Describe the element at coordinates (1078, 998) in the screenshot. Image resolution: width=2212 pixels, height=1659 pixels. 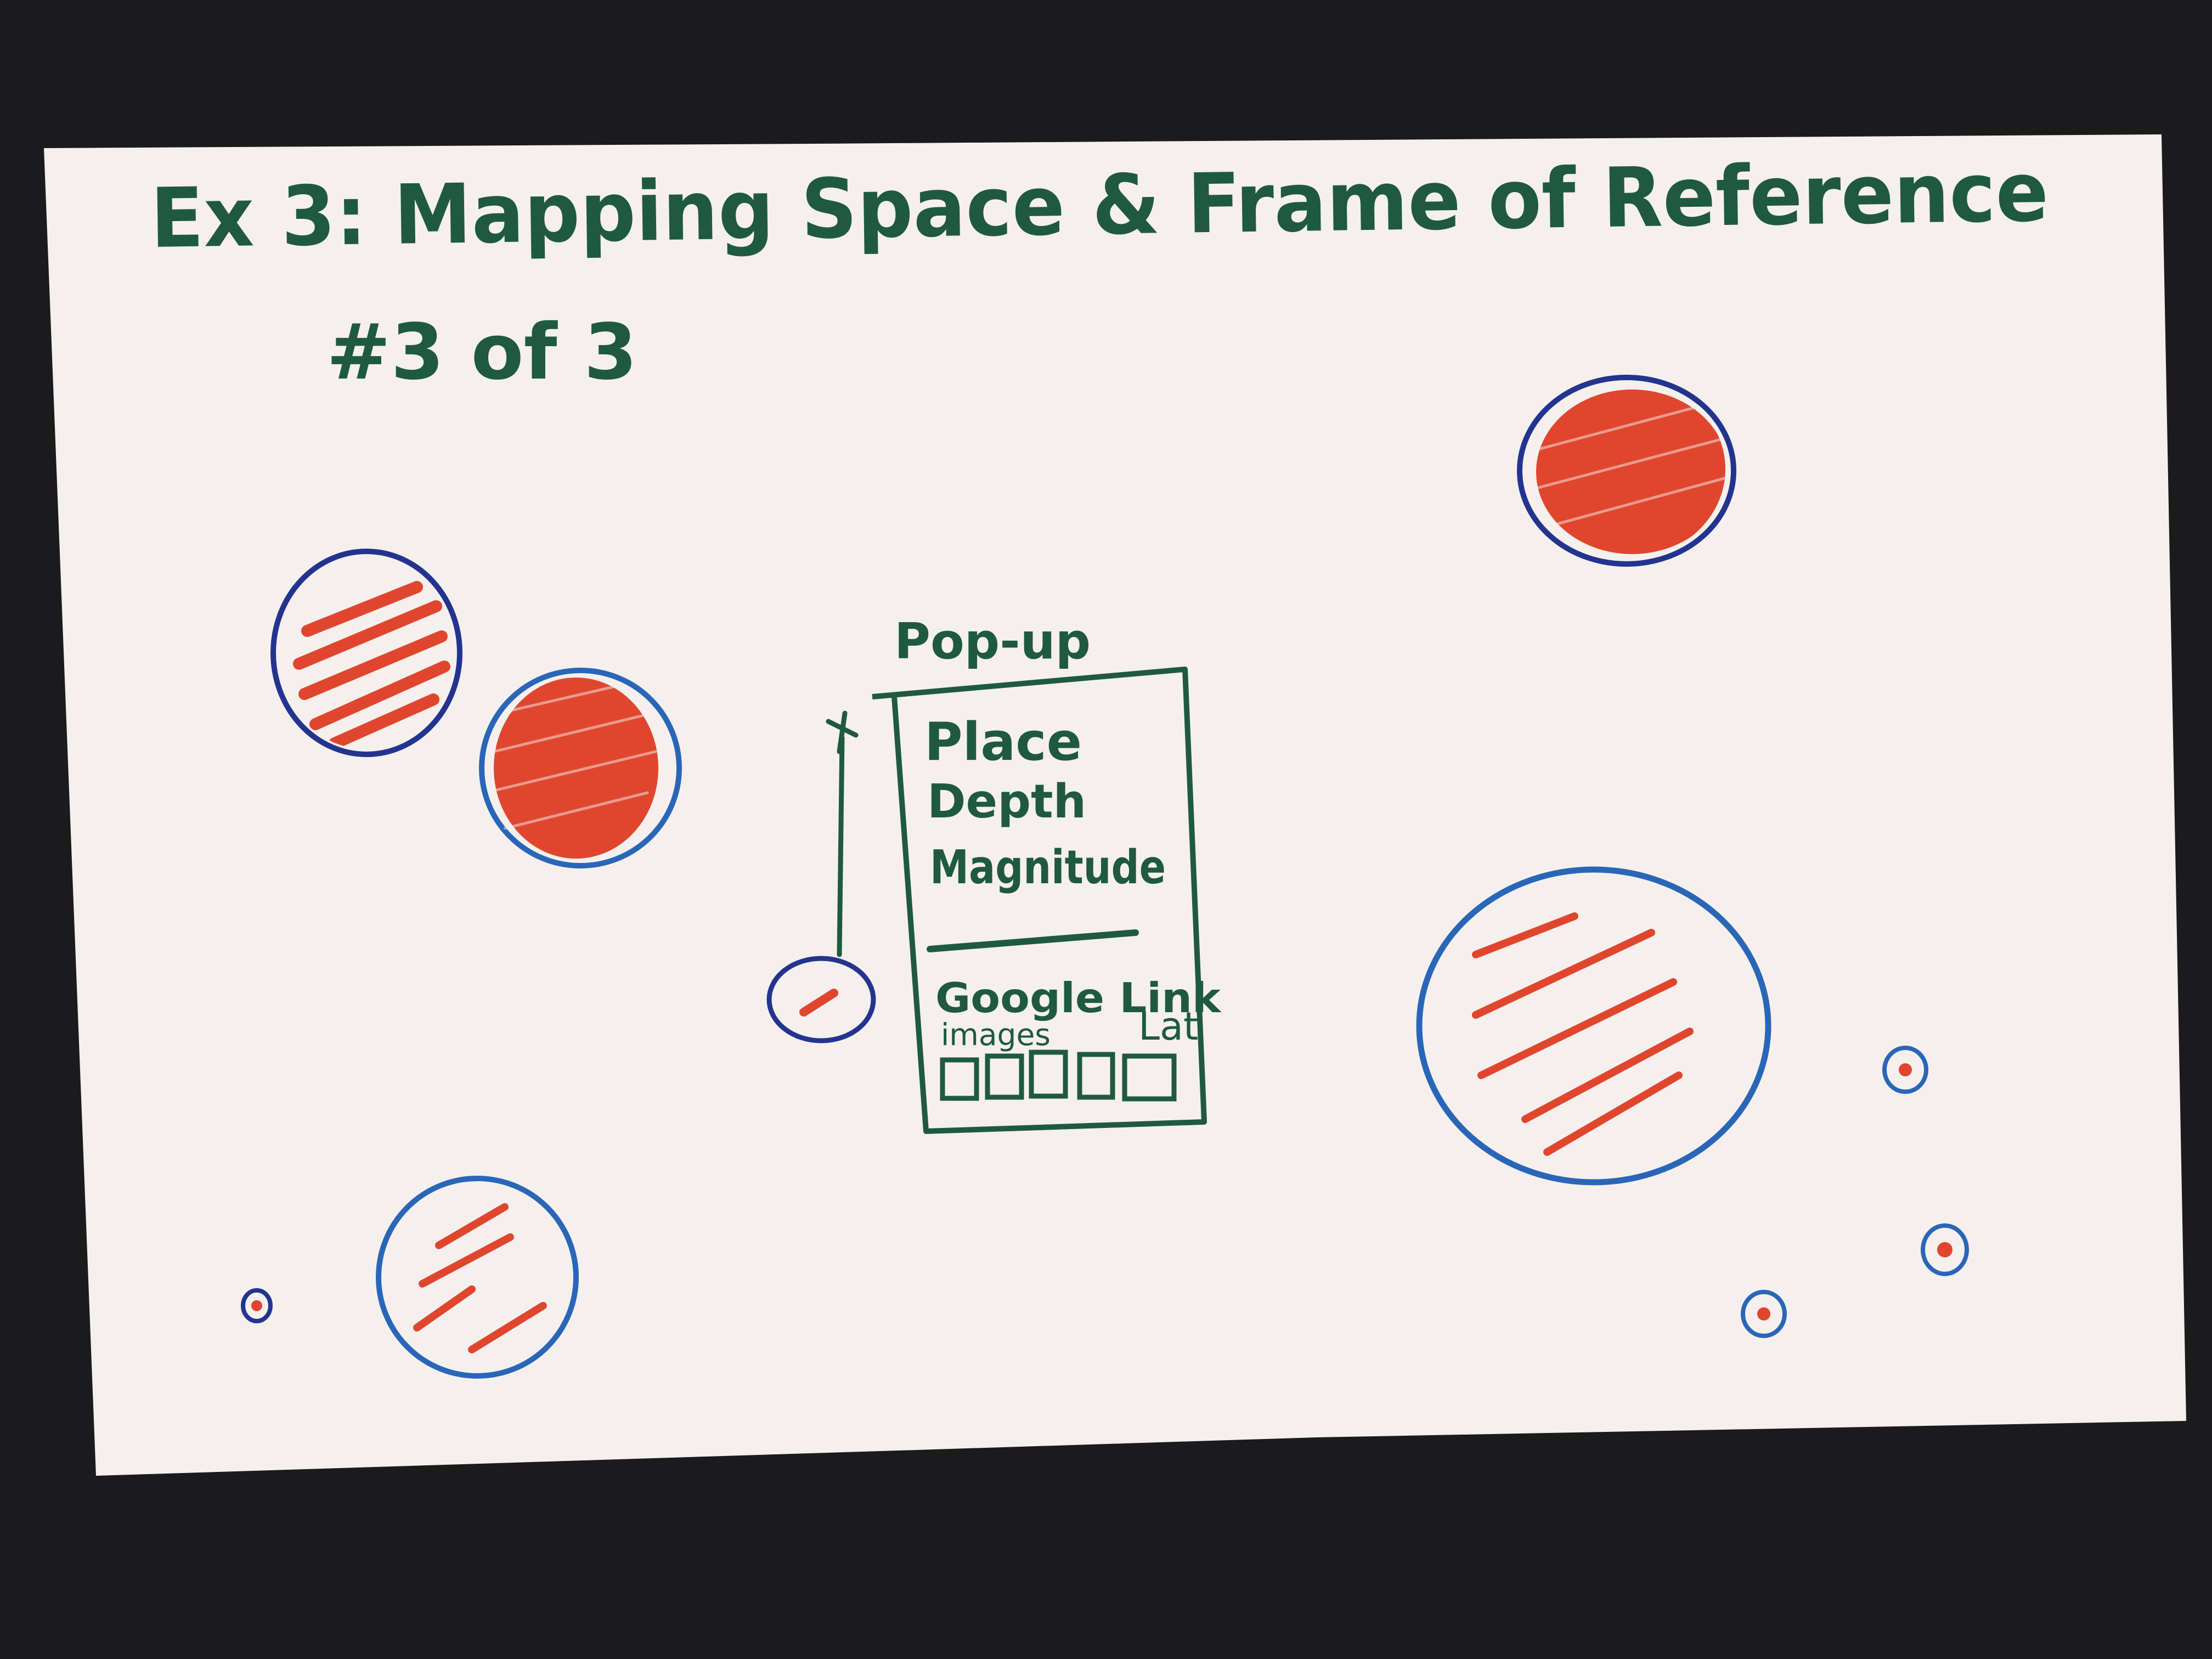
I see `popup-google-link: Google Link` at that location.